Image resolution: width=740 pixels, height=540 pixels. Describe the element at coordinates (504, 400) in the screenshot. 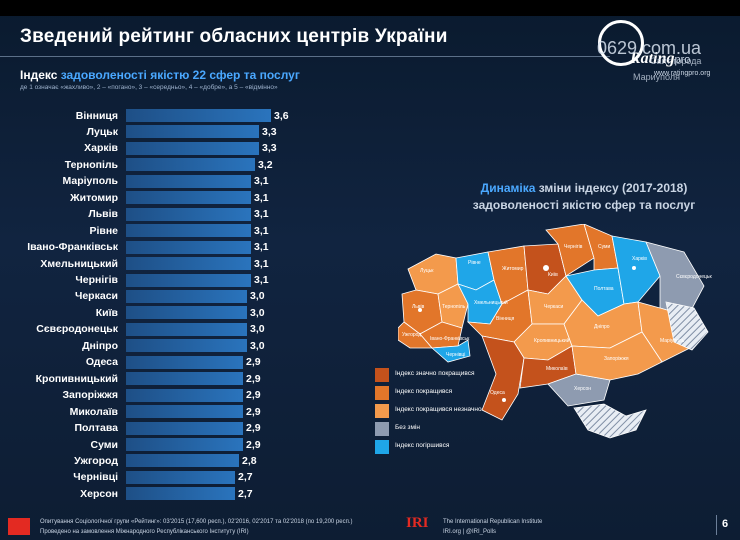

I see `map-marker-odesa` at that location.